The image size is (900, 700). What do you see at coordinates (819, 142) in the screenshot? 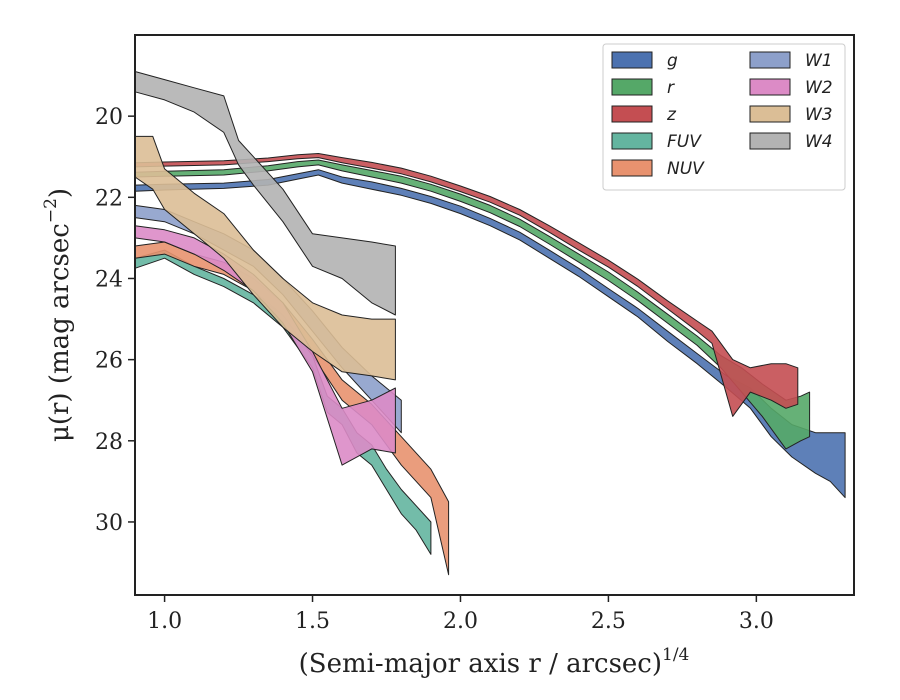
I see `legend-label-w4: W4` at bounding box center [819, 142].